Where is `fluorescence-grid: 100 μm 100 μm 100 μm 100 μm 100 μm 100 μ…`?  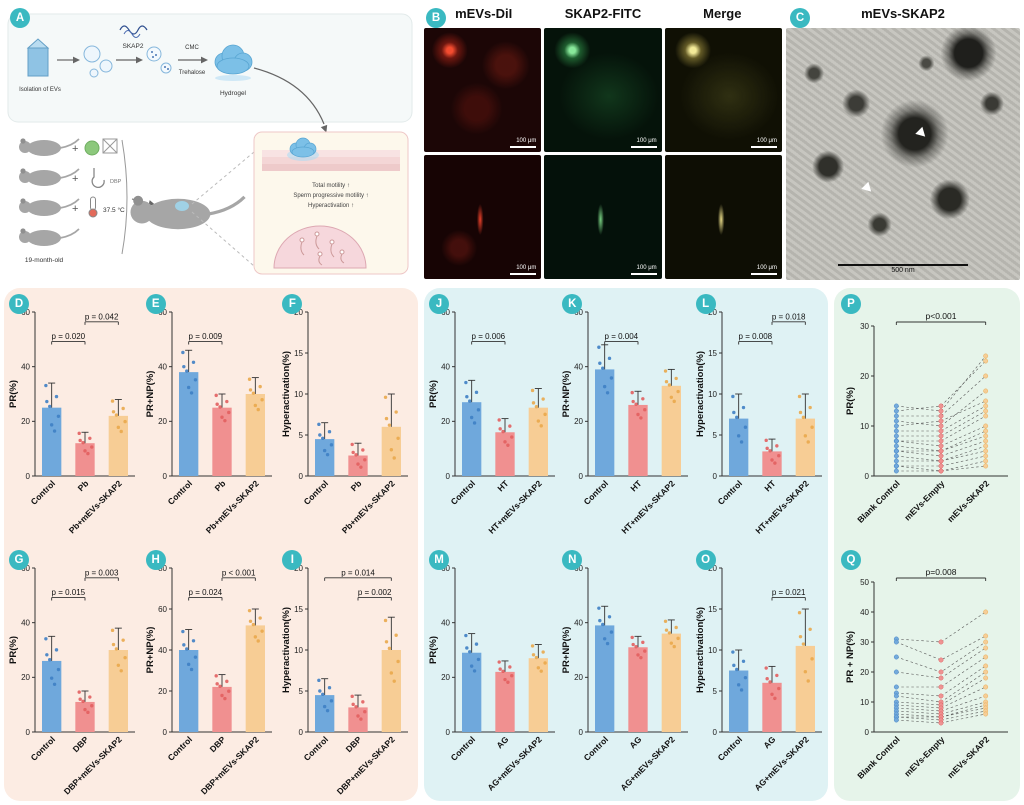 fluorescence-grid: 100 μm 100 μm 100 μm 100 μm 100 μm 100 μ… is located at coordinates (603, 153).